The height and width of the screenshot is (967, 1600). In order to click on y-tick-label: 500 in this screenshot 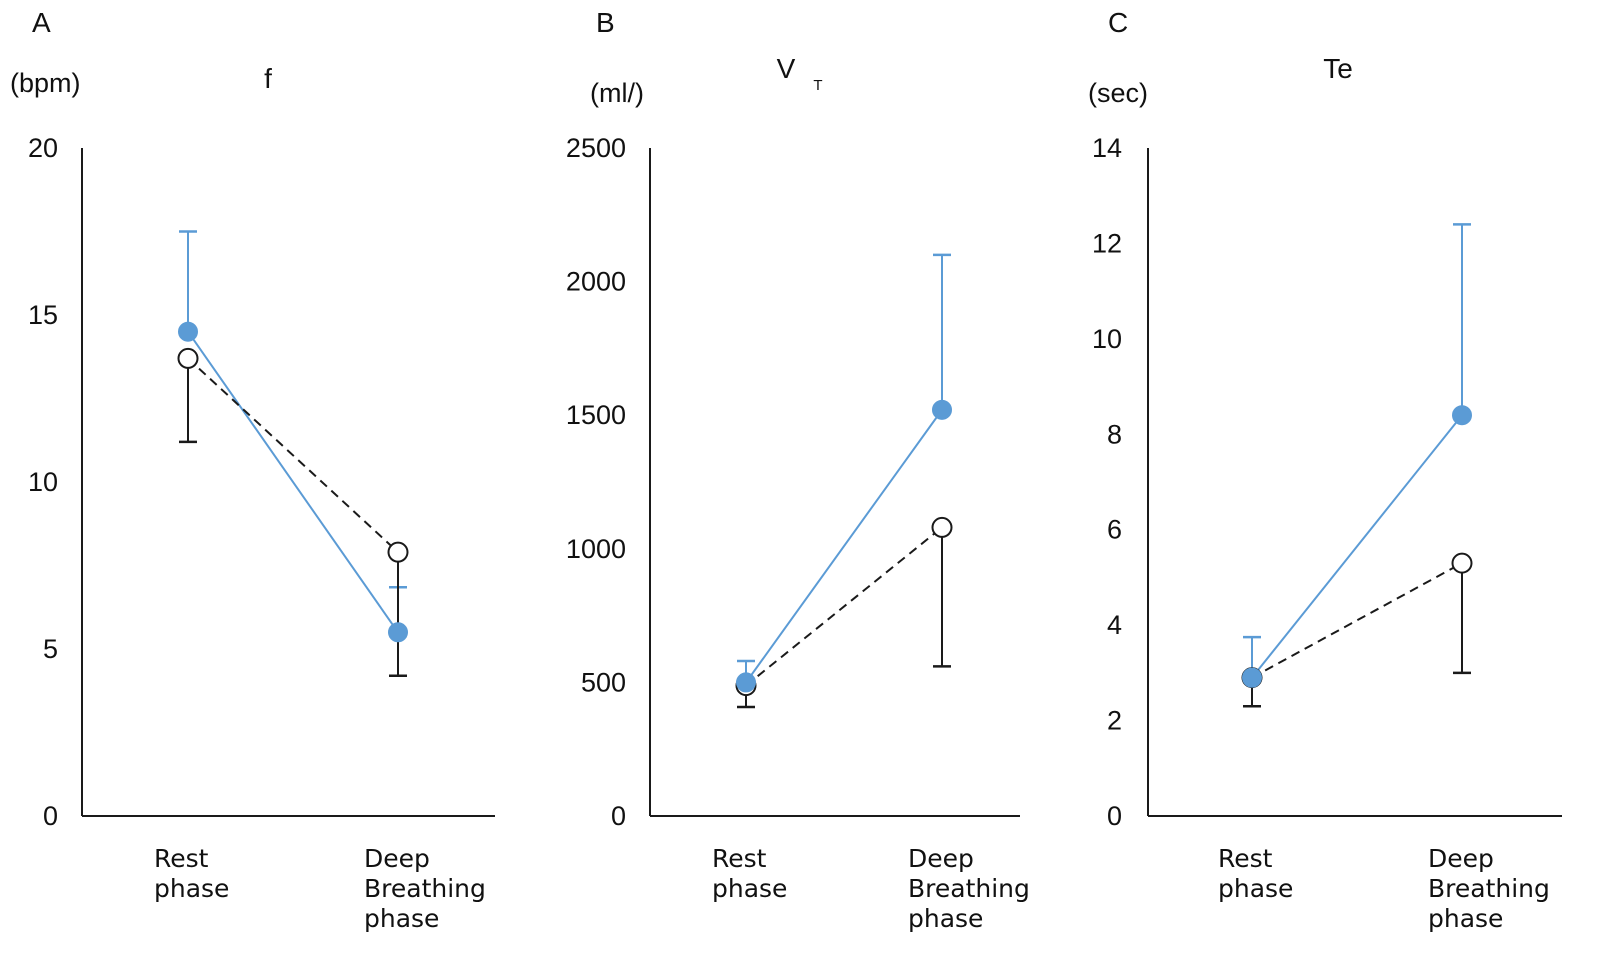, I will do `click(603, 682)`.